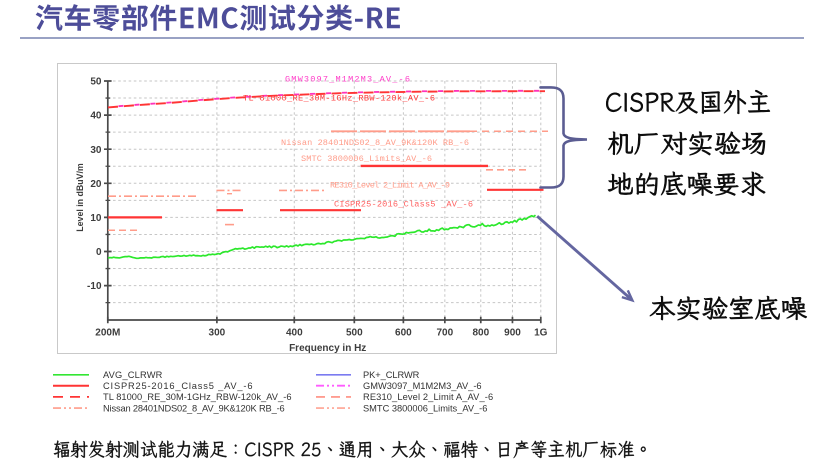  I want to click on svg-text: 200M, so click(107, 333).